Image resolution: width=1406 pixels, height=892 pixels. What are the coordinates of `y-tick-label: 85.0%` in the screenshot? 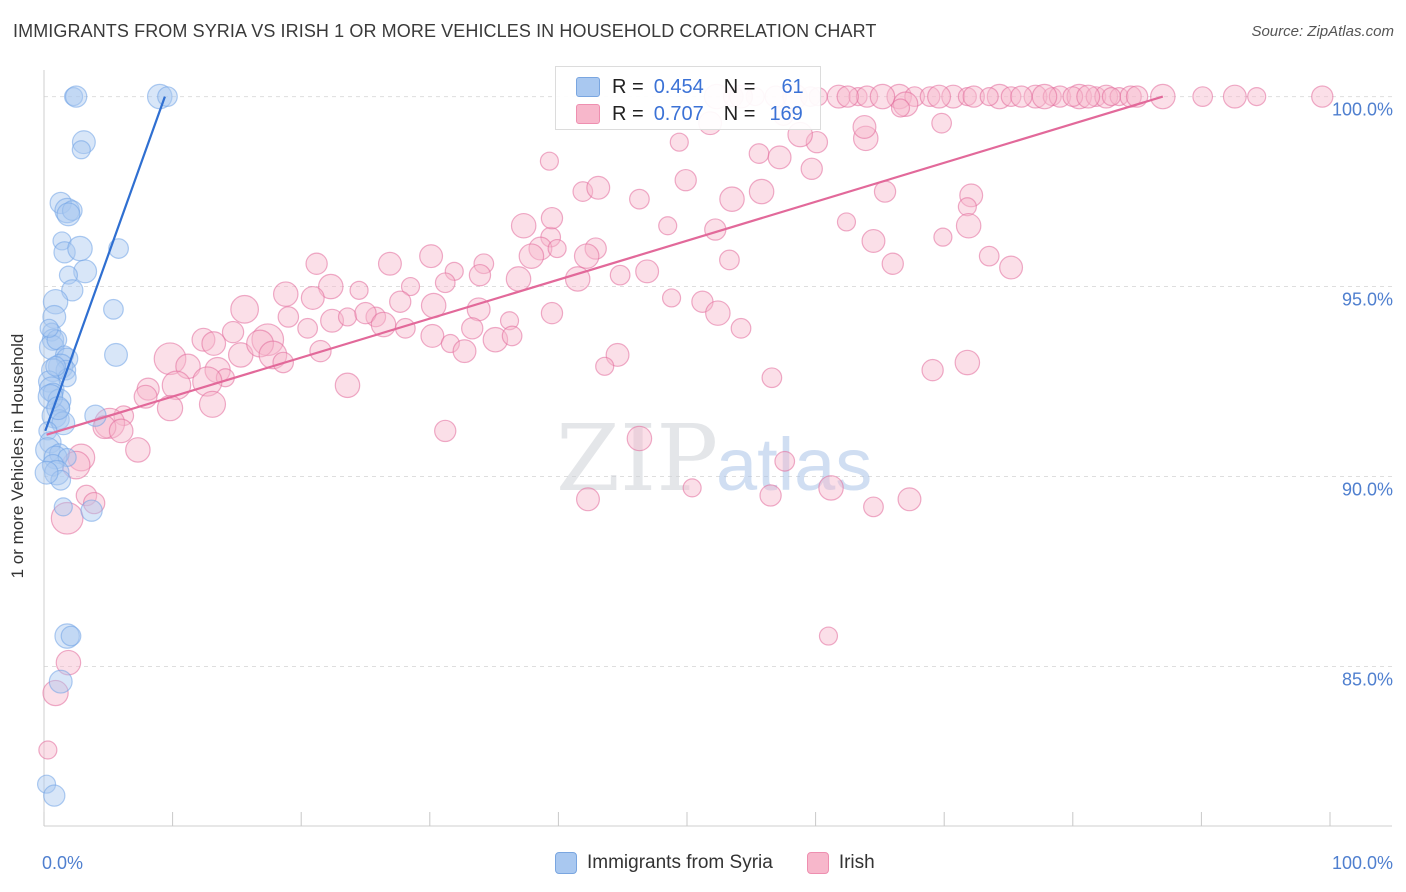 It's located at (1367, 679).